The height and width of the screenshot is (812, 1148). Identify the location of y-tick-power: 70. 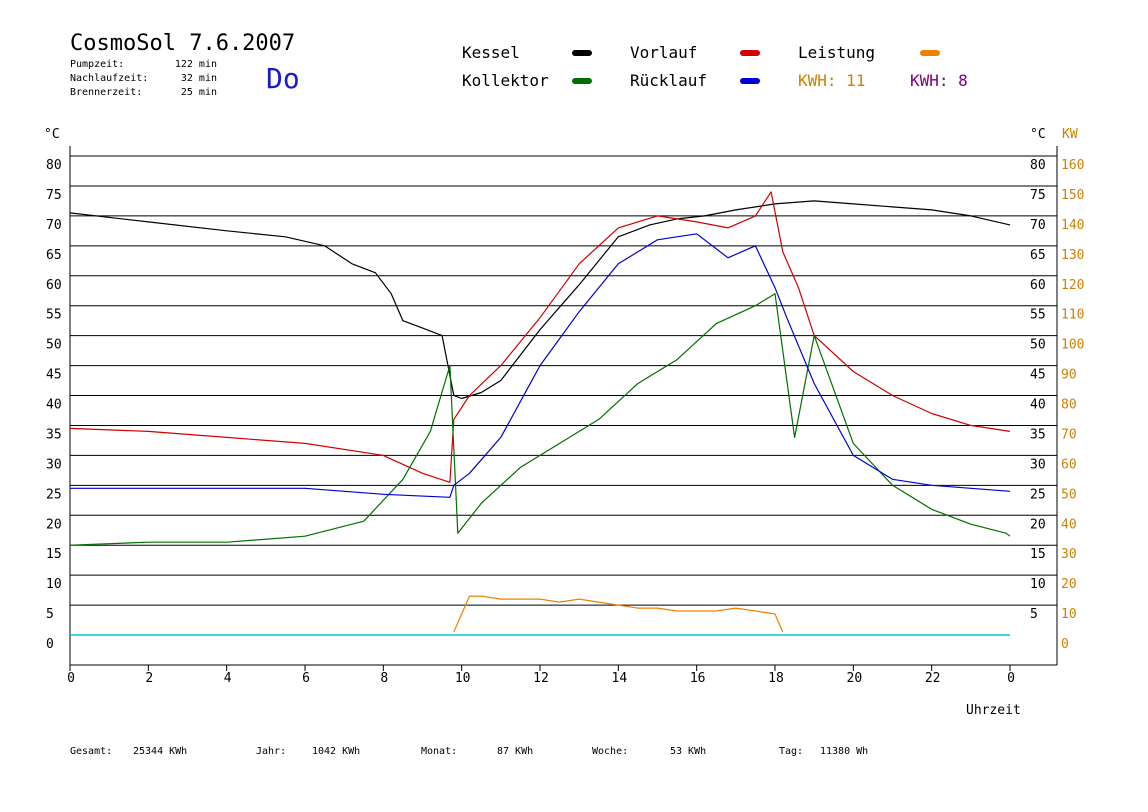
(1069, 434).